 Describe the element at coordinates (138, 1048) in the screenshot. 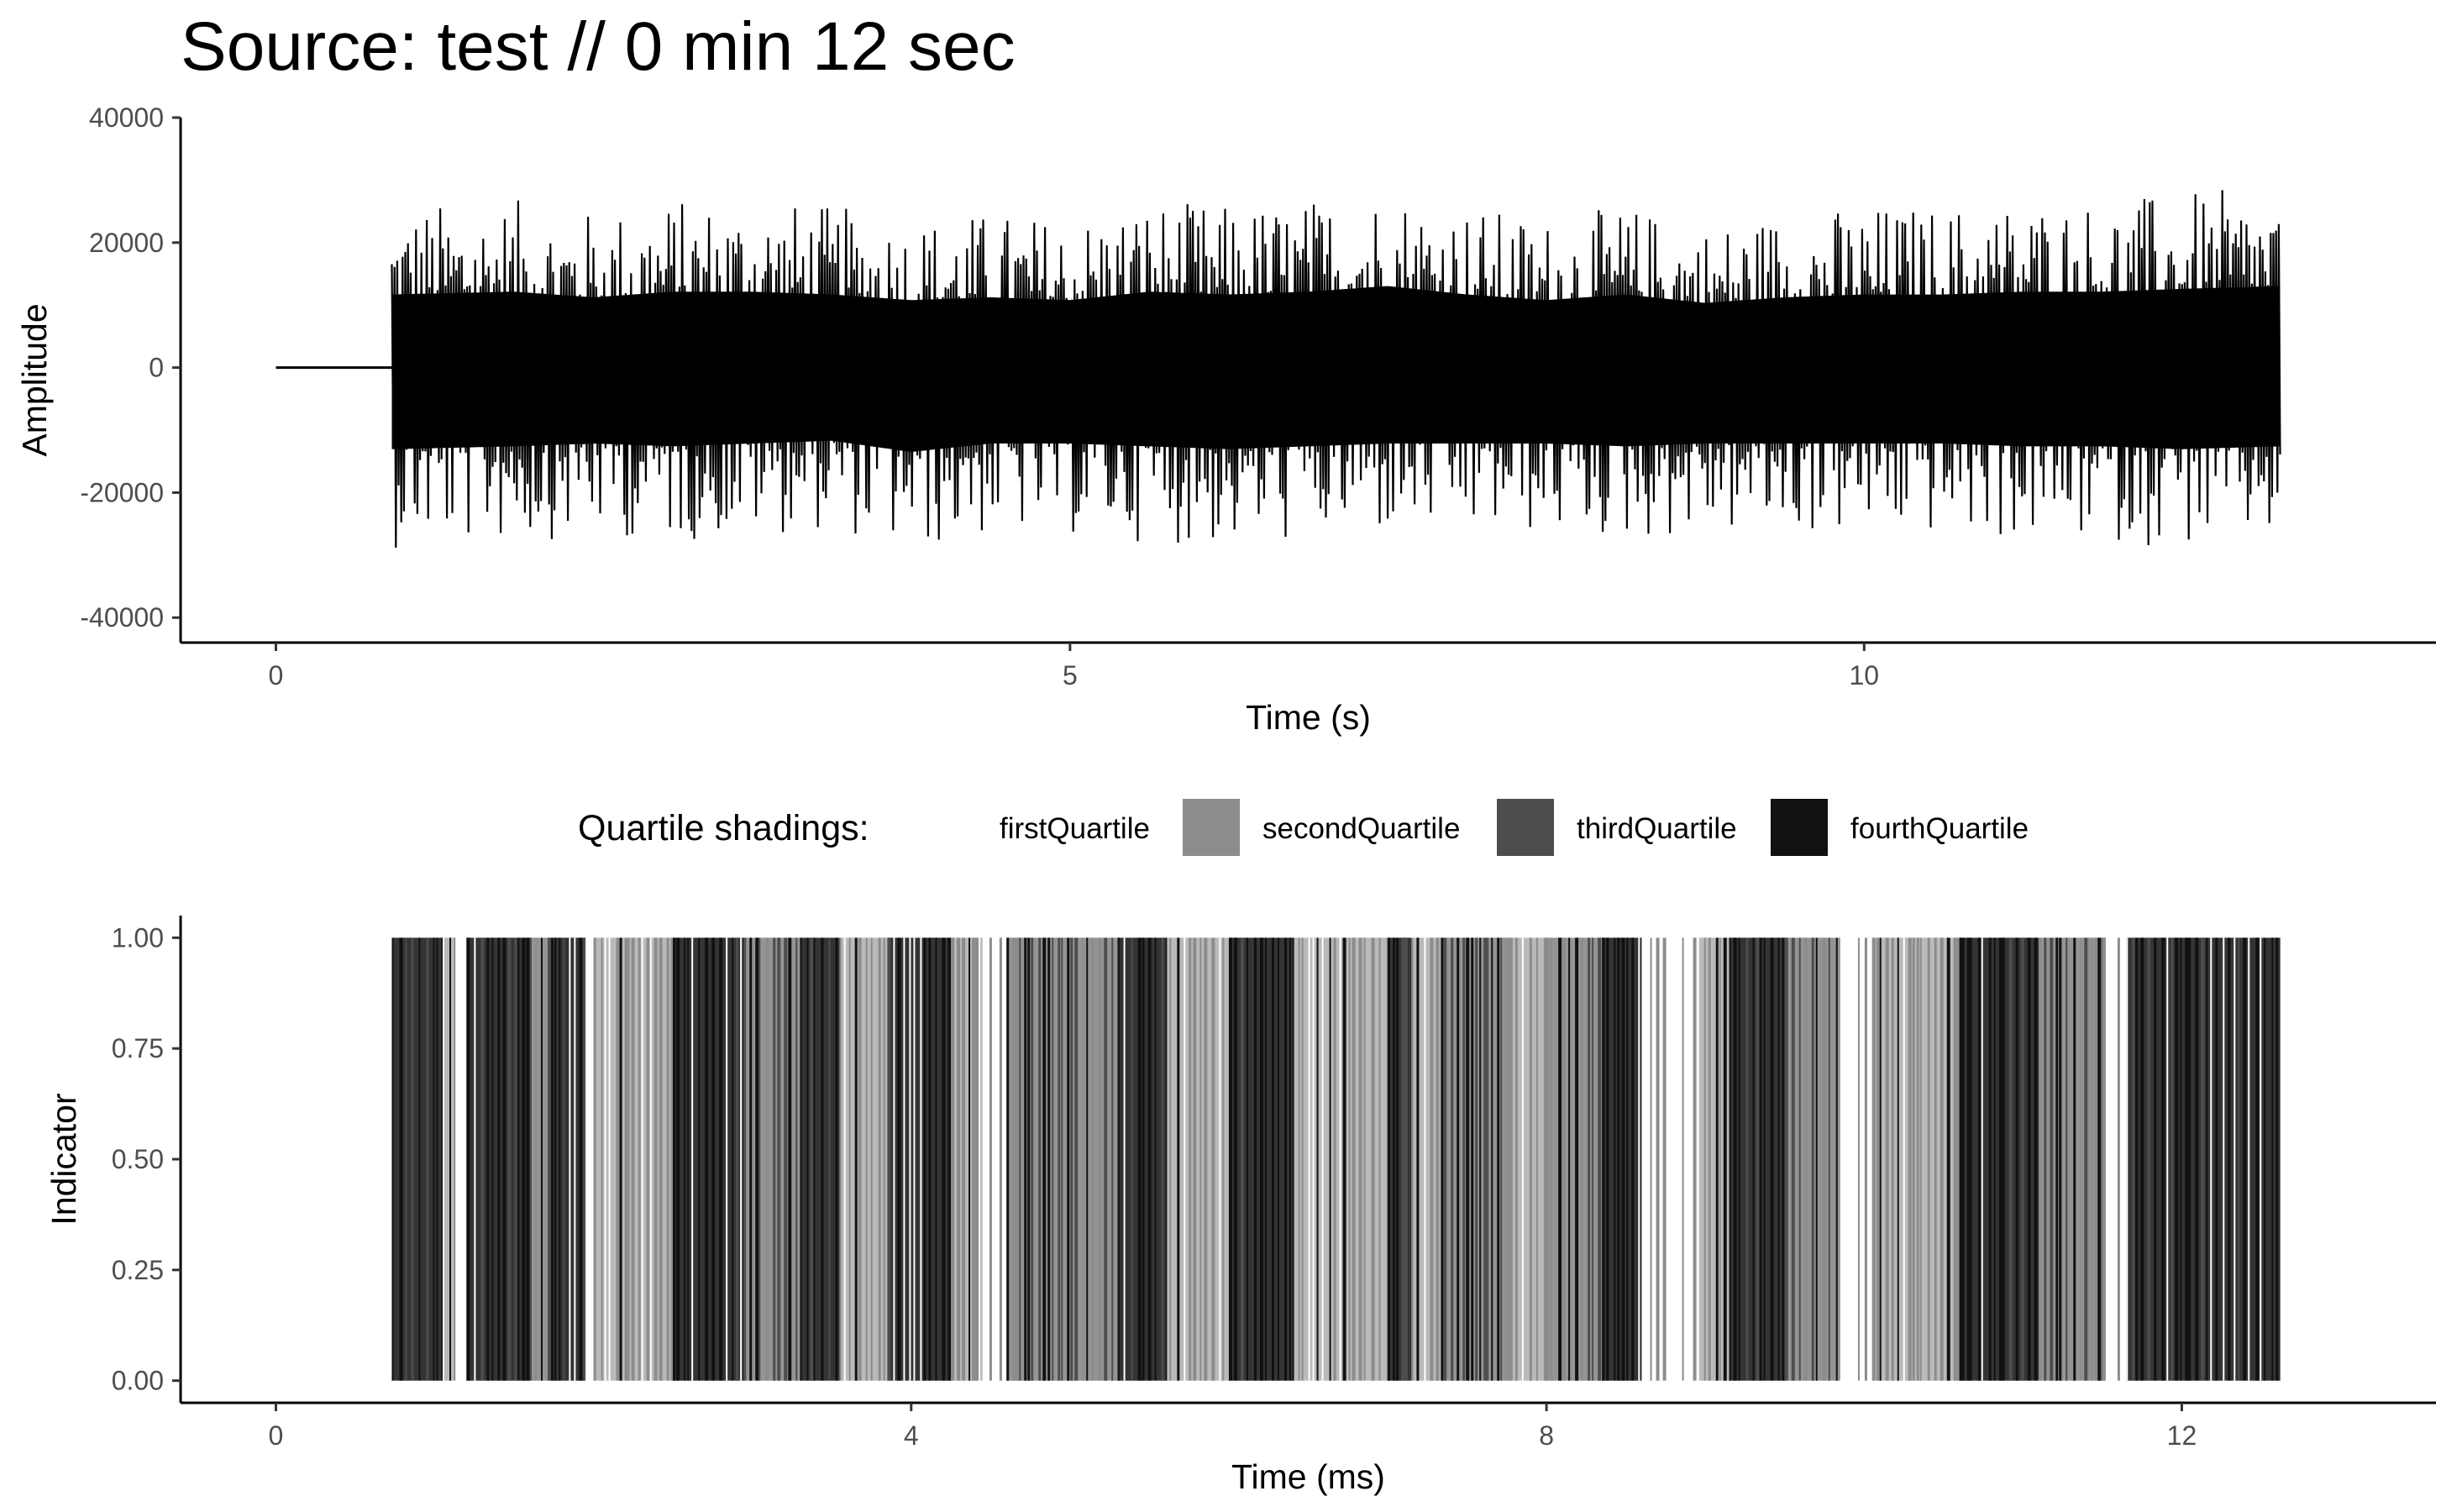

I see `indicator-y-tick-label: 0.75` at that location.